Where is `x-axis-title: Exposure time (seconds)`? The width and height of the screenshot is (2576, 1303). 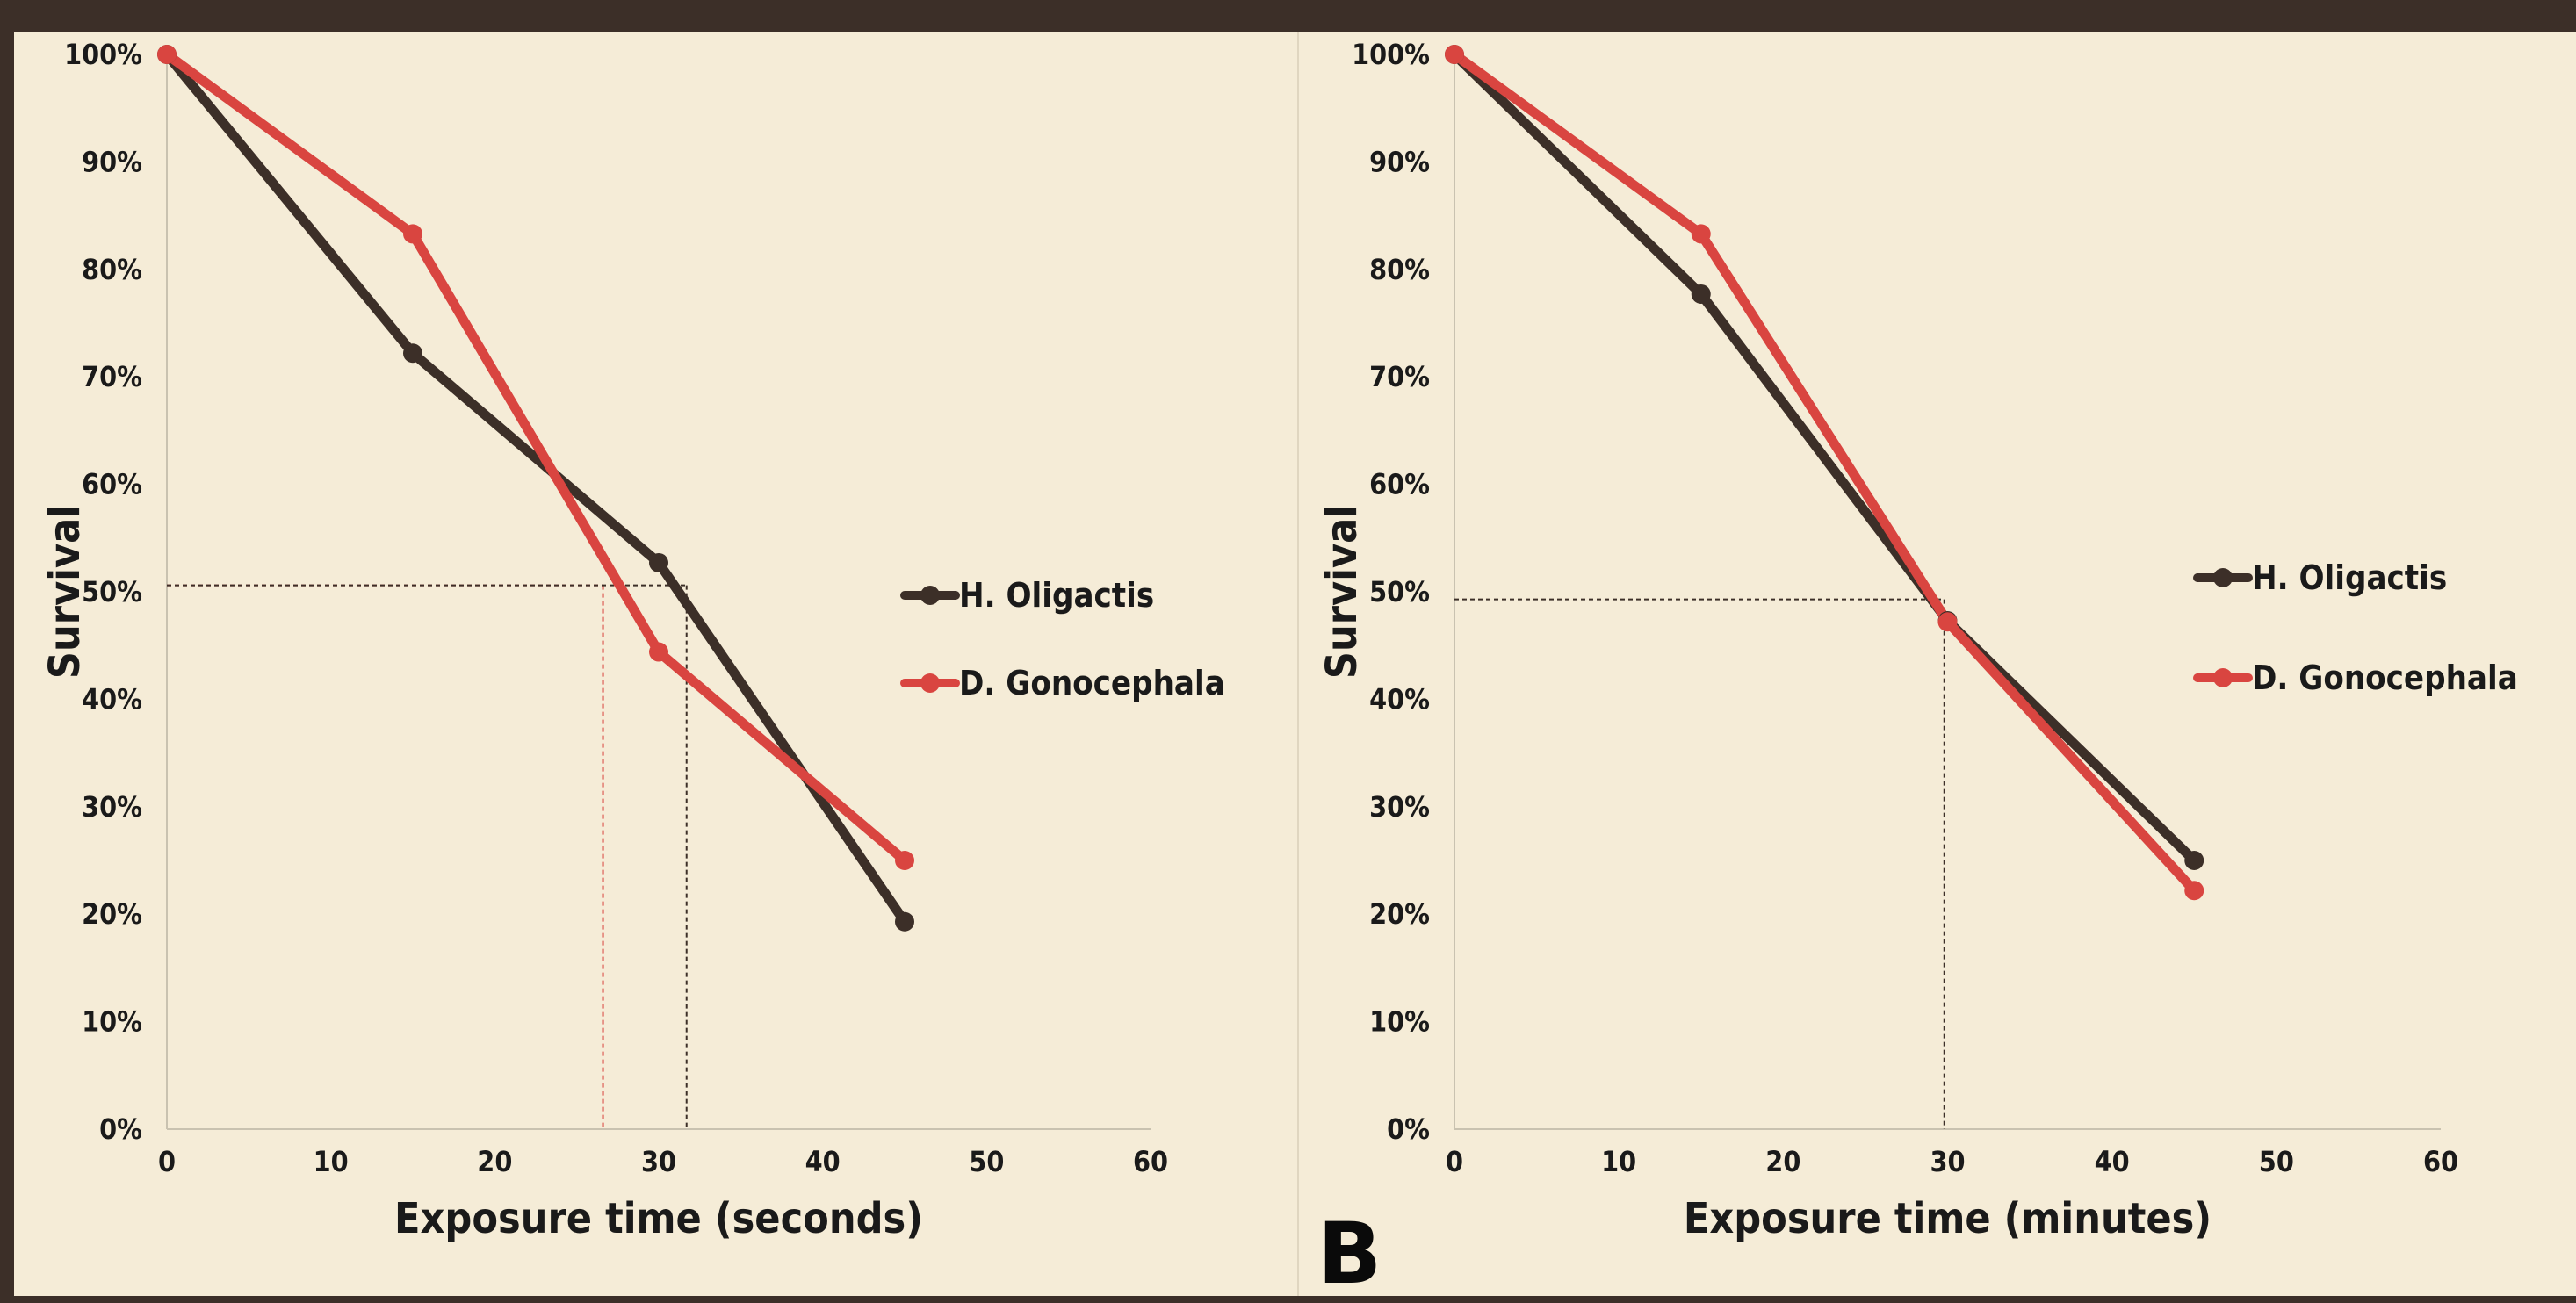
x-axis-title: Exposure time (seconds) is located at coordinates (658, 1218).